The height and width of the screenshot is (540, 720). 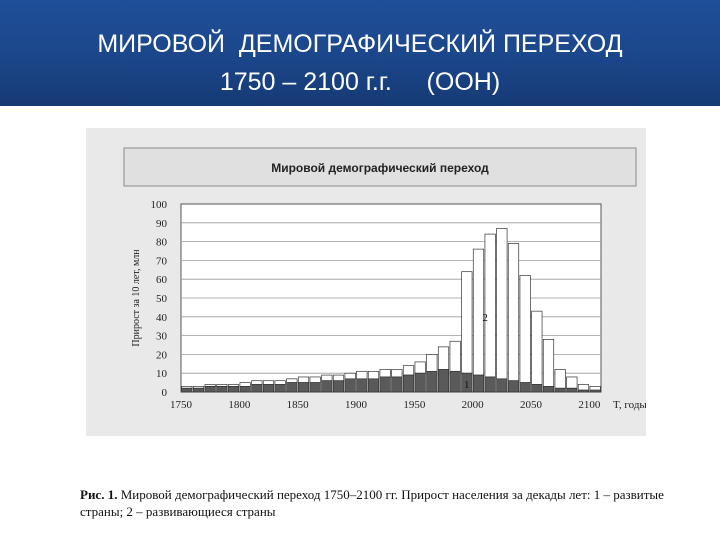 What do you see at coordinates (473, 405) in the screenshot?
I see `x-tick-label: 2000` at bounding box center [473, 405].